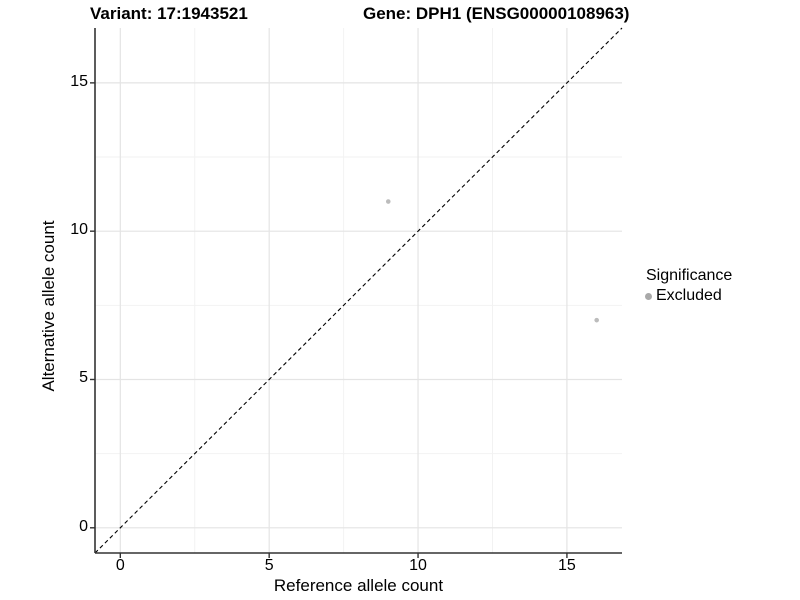 The image size is (800, 600). I want to click on legend: Significance Excluded, so click(686, 286).